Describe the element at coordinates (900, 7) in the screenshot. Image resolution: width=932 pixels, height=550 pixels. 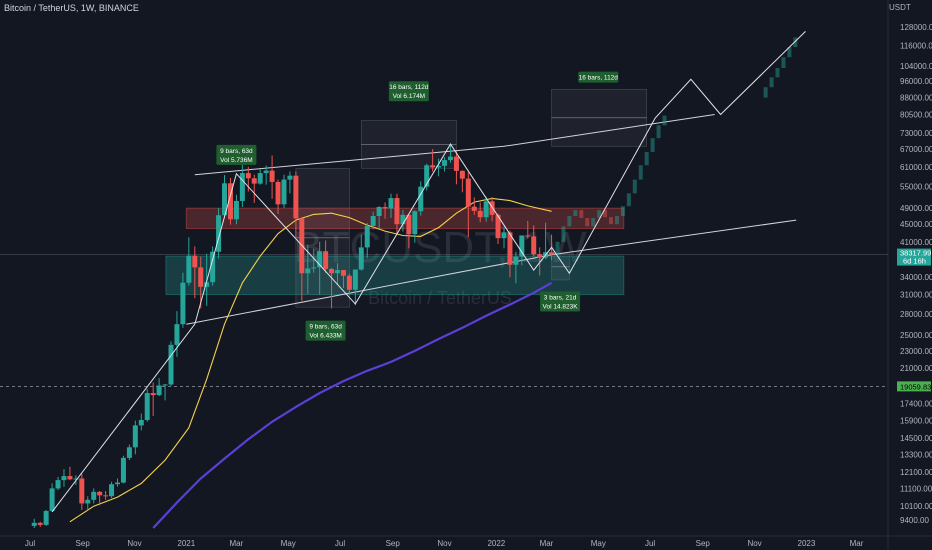
I see `currency-label: USDT` at that location.